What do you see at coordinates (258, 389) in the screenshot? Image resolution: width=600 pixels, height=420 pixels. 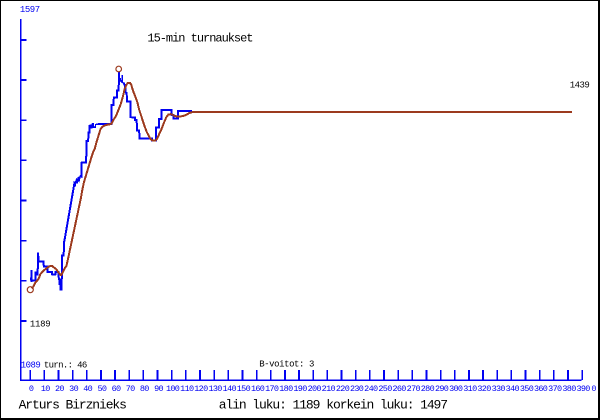 I see `svg-text: 160` at bounding box center [258, 389].